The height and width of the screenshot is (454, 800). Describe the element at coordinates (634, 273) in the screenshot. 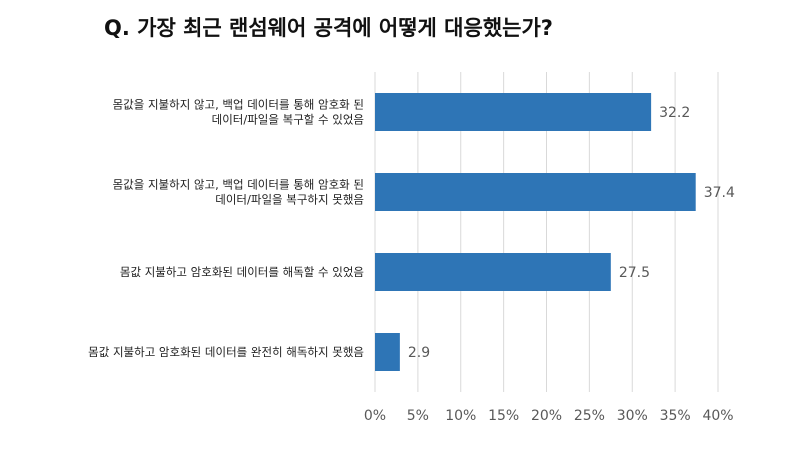

I see `value-label-2: 27.5` at that location.